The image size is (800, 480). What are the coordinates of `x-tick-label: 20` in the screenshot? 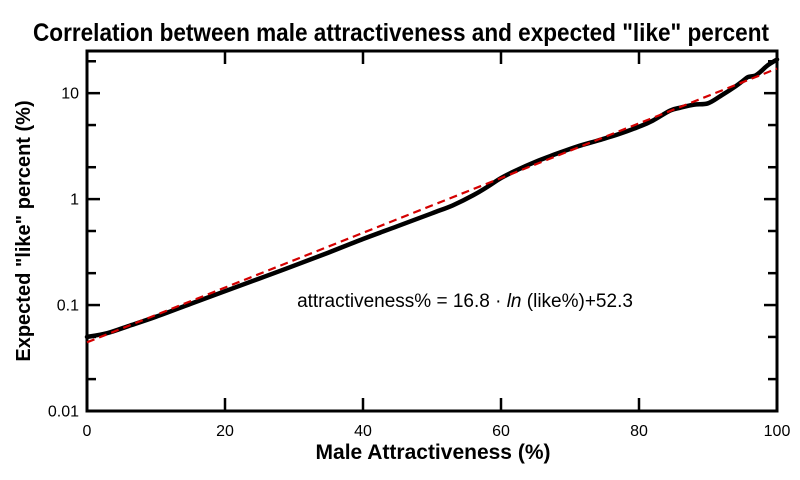 It's located at (225, 431).